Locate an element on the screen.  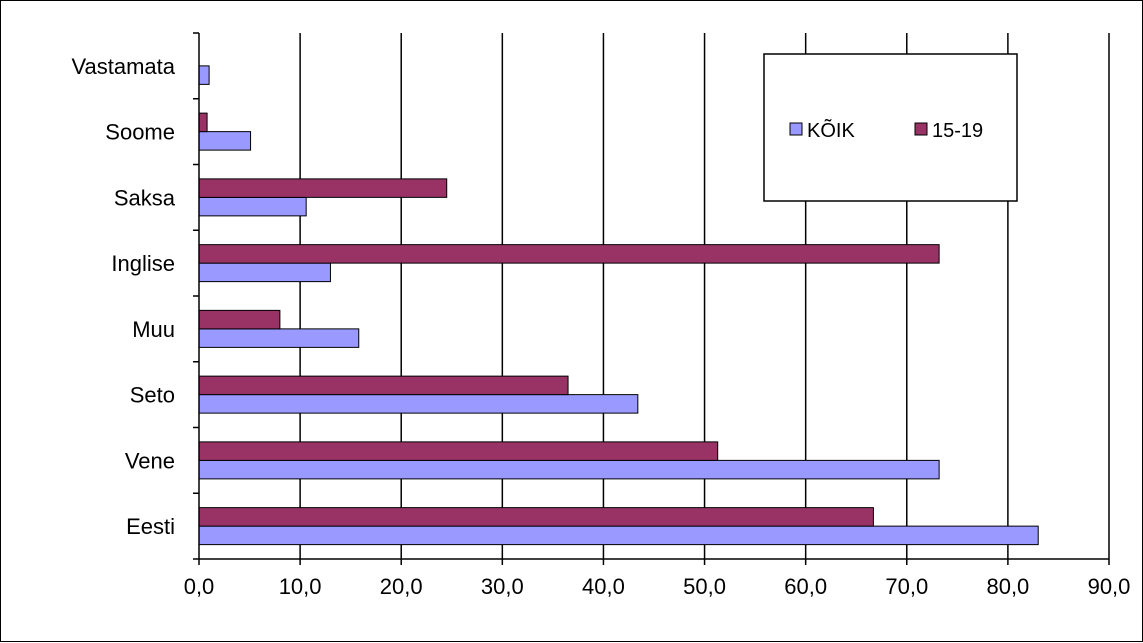
x-tick-label: 0,0 is located at coordinates (199, 586).